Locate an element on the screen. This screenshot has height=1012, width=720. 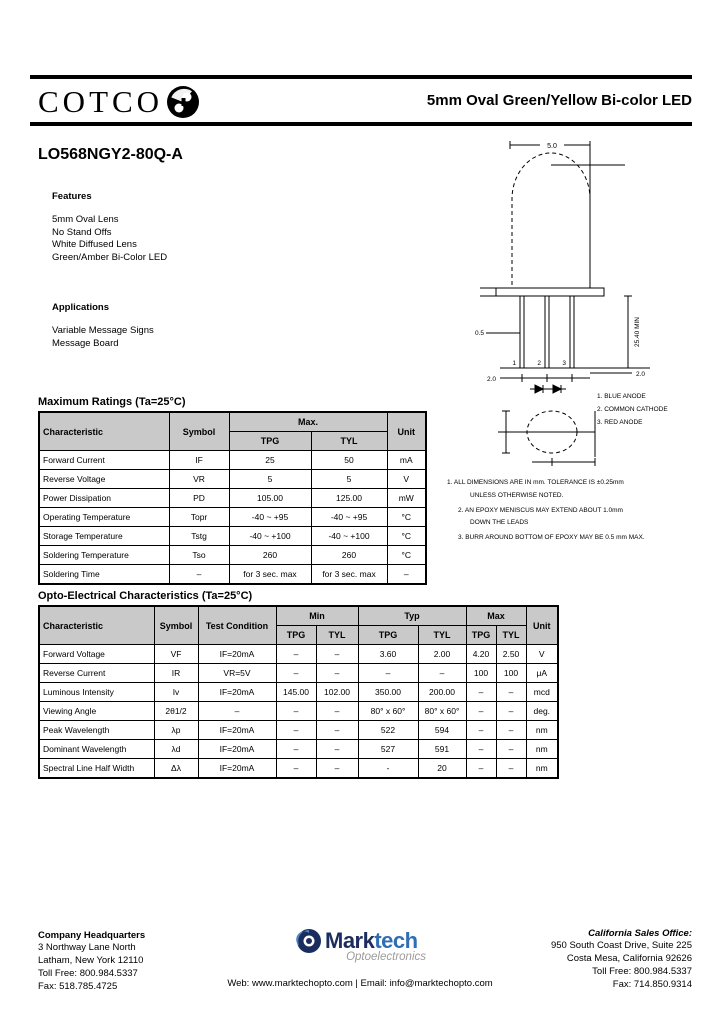
page-title: 5mm Oval Green/Yellow Bi-color LED is located at coordinates (559, 100).